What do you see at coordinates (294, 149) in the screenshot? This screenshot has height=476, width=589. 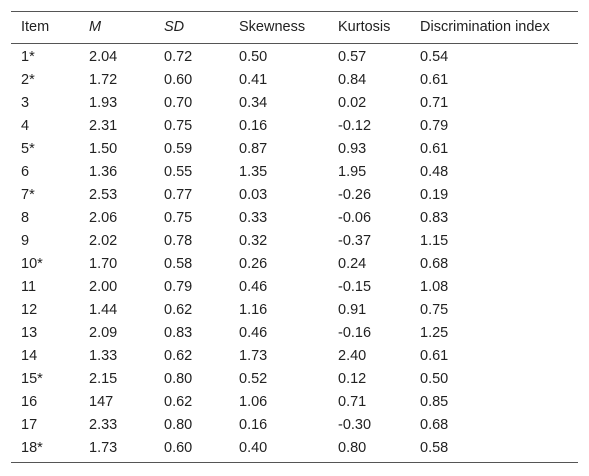 I see `table-row: 5* 1.50 0.59 0.87 0.93 0.61` at bounding box center [294, 149].